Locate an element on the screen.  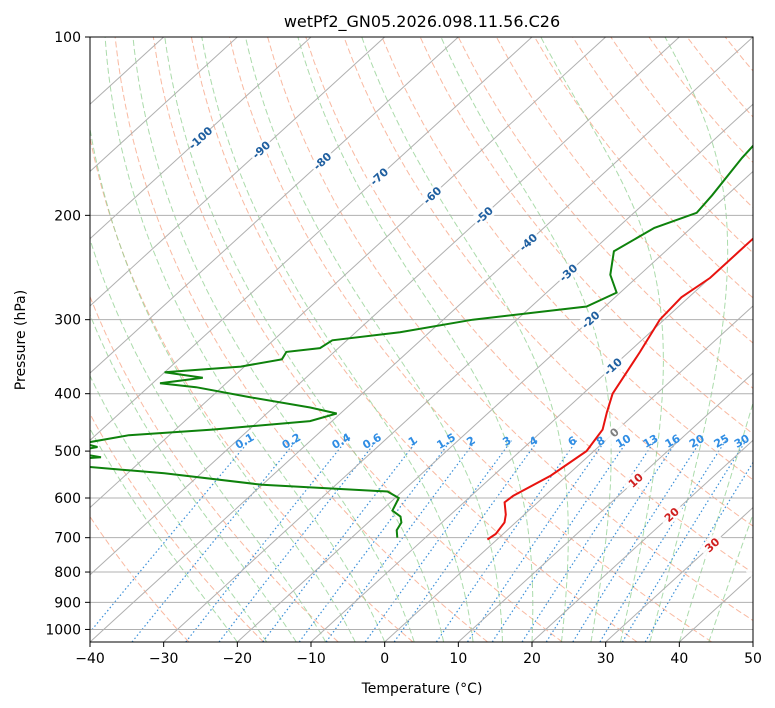
mixing-ratio-label: 20 is located at coordinates (697, 441).